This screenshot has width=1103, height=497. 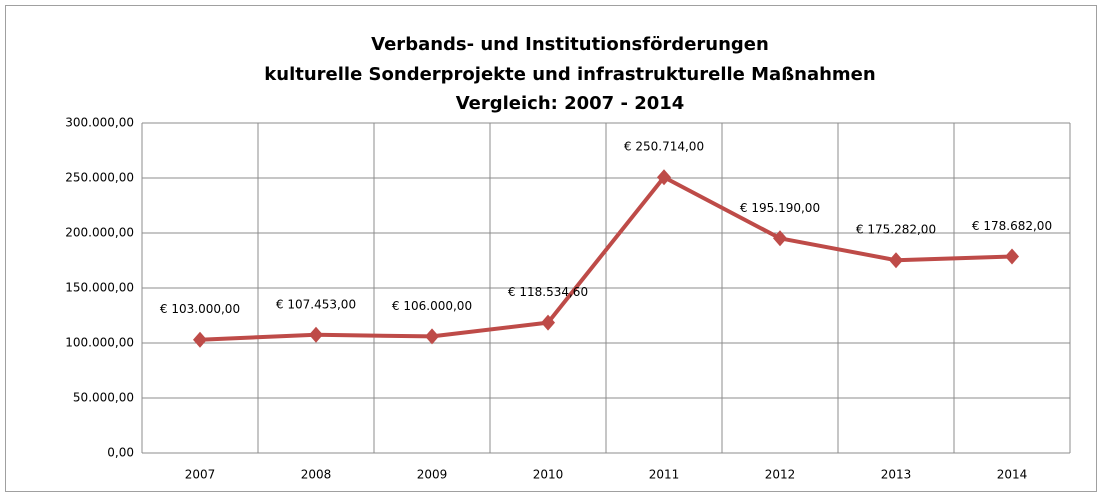 What do you see at coordinates (432, 306) in the screenshot?
I see `data-label: € 106.000,00` at bounding box center [432, 306].